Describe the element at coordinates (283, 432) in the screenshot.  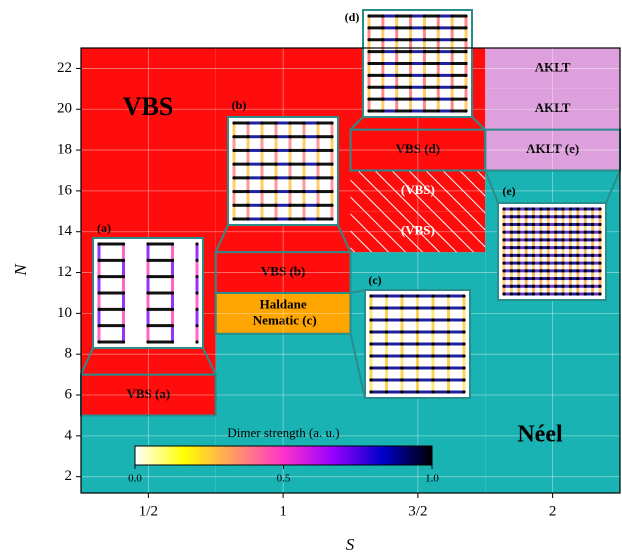
I see `colorbar-label: Dimer strength (a. u.)` at that location.